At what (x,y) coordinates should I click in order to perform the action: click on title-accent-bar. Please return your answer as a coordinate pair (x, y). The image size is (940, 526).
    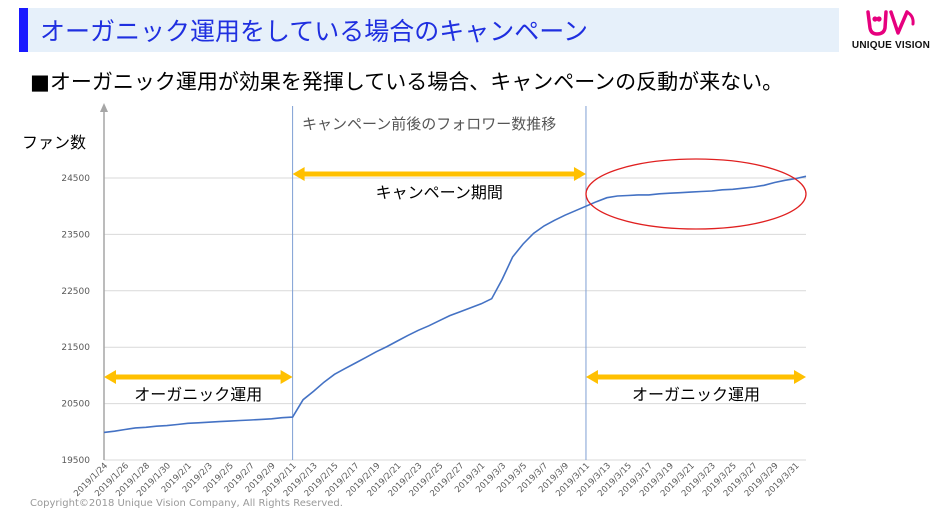
    Looking at the image, I should click on (23, 30).